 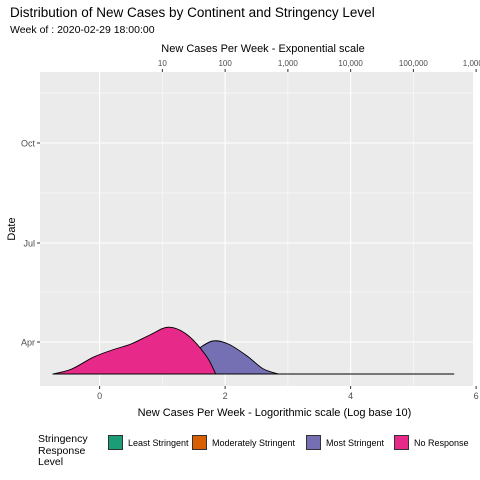 I want to click on legend-label-most-stringent: Most Stringent, so click(x=355, y=442).